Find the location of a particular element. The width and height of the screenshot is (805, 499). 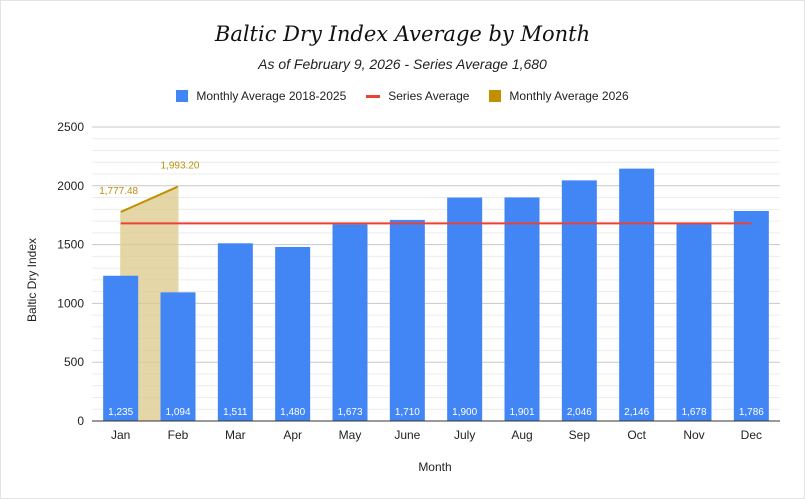

y-tick-label: 500 is located at coordinates (74, 362).